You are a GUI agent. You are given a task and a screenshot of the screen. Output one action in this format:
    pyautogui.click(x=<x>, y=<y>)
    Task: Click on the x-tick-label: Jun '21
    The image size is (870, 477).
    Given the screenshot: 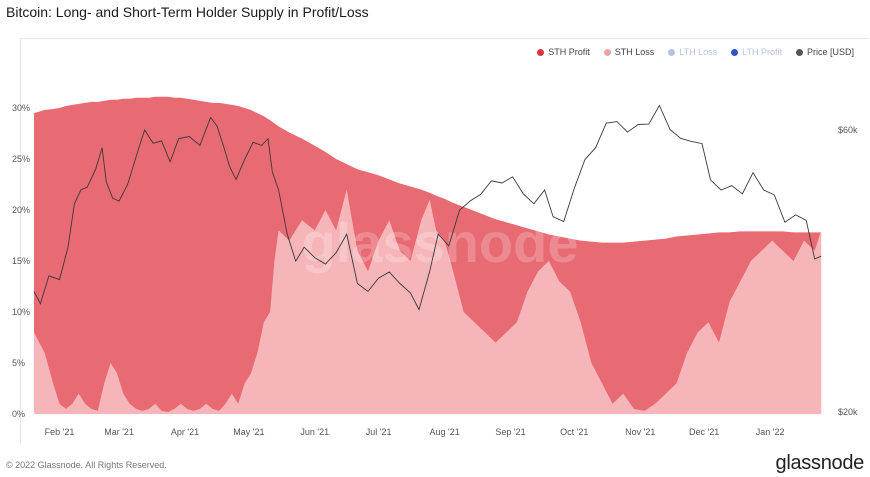 What is the action you would take?
    pyautogui.click(x=314, y=432)
    